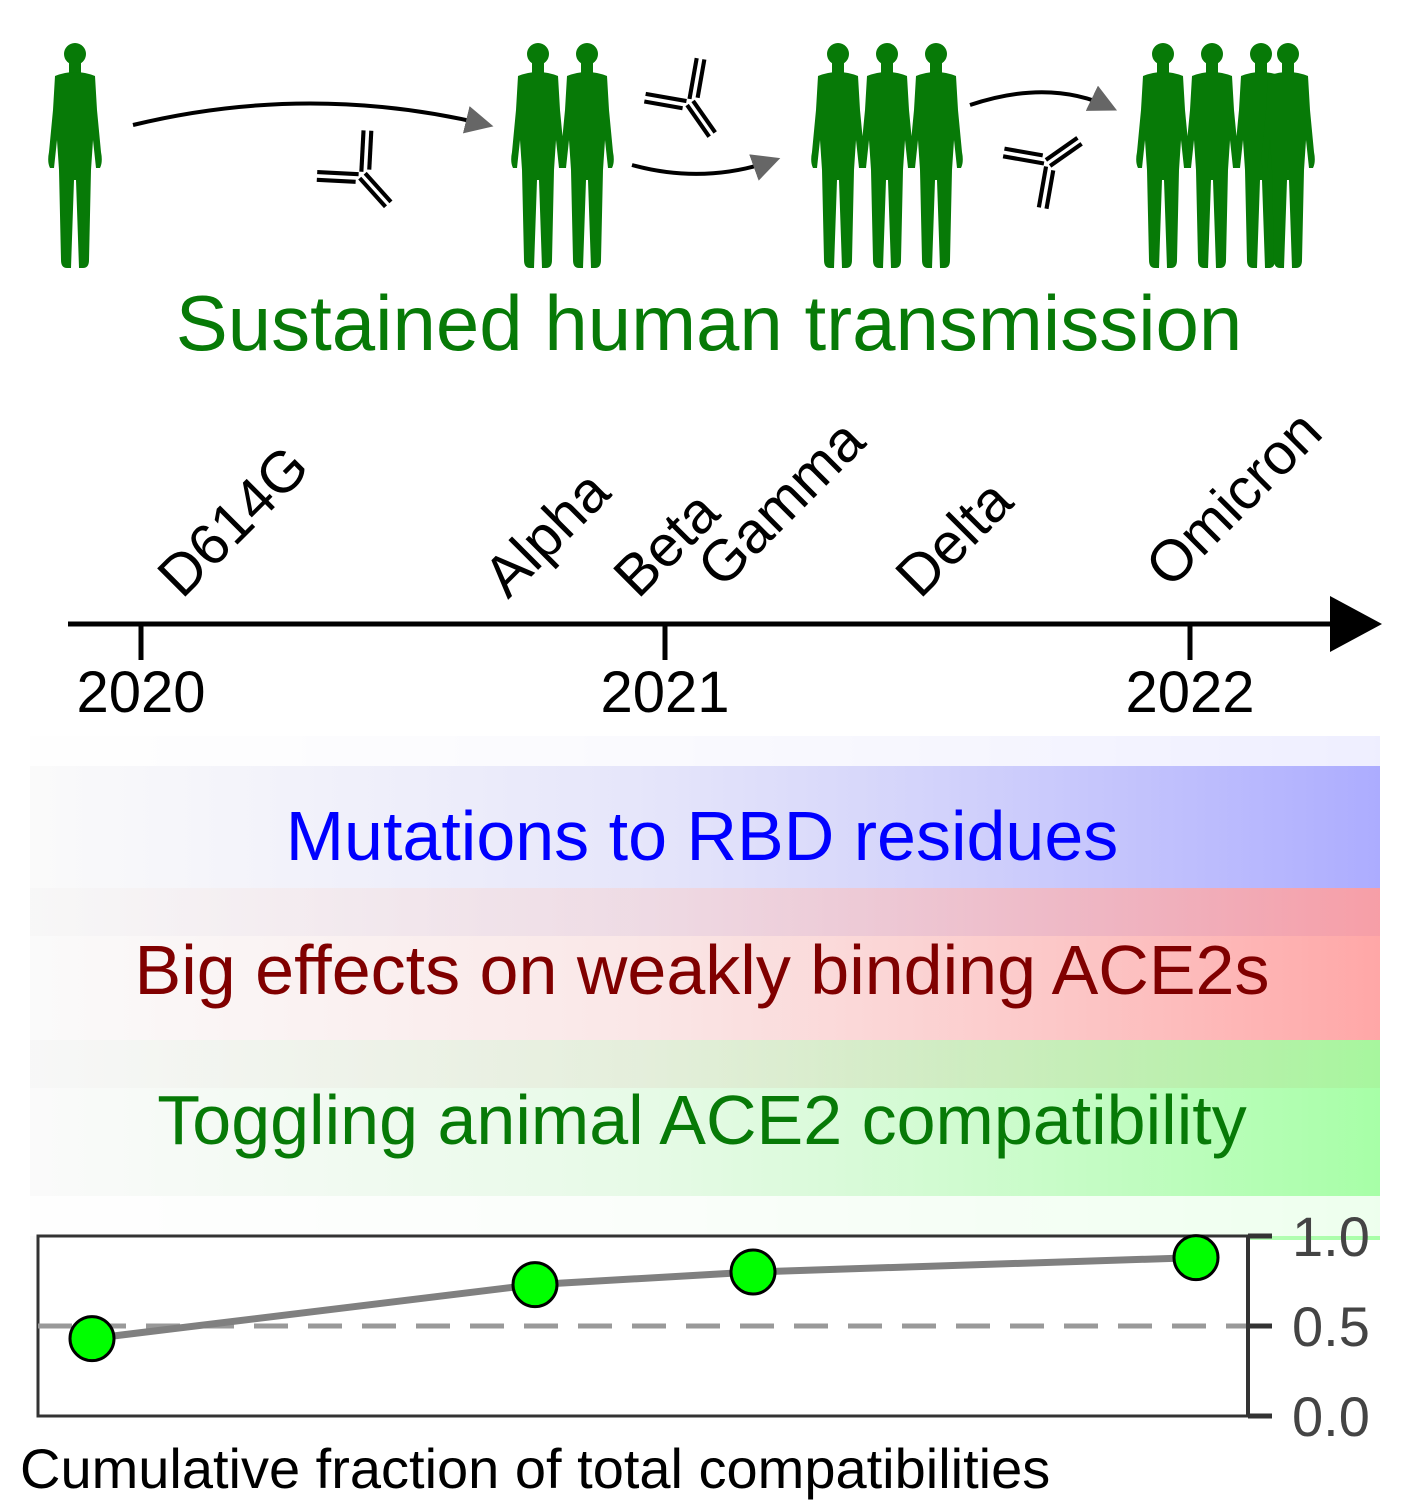 This screenshot has width=1417, height=1512. What do you see at coordinates (1331, 1416) in the screenshot?
I see `y-tick-label: 0.0` at bounding box center [1331, 1416].